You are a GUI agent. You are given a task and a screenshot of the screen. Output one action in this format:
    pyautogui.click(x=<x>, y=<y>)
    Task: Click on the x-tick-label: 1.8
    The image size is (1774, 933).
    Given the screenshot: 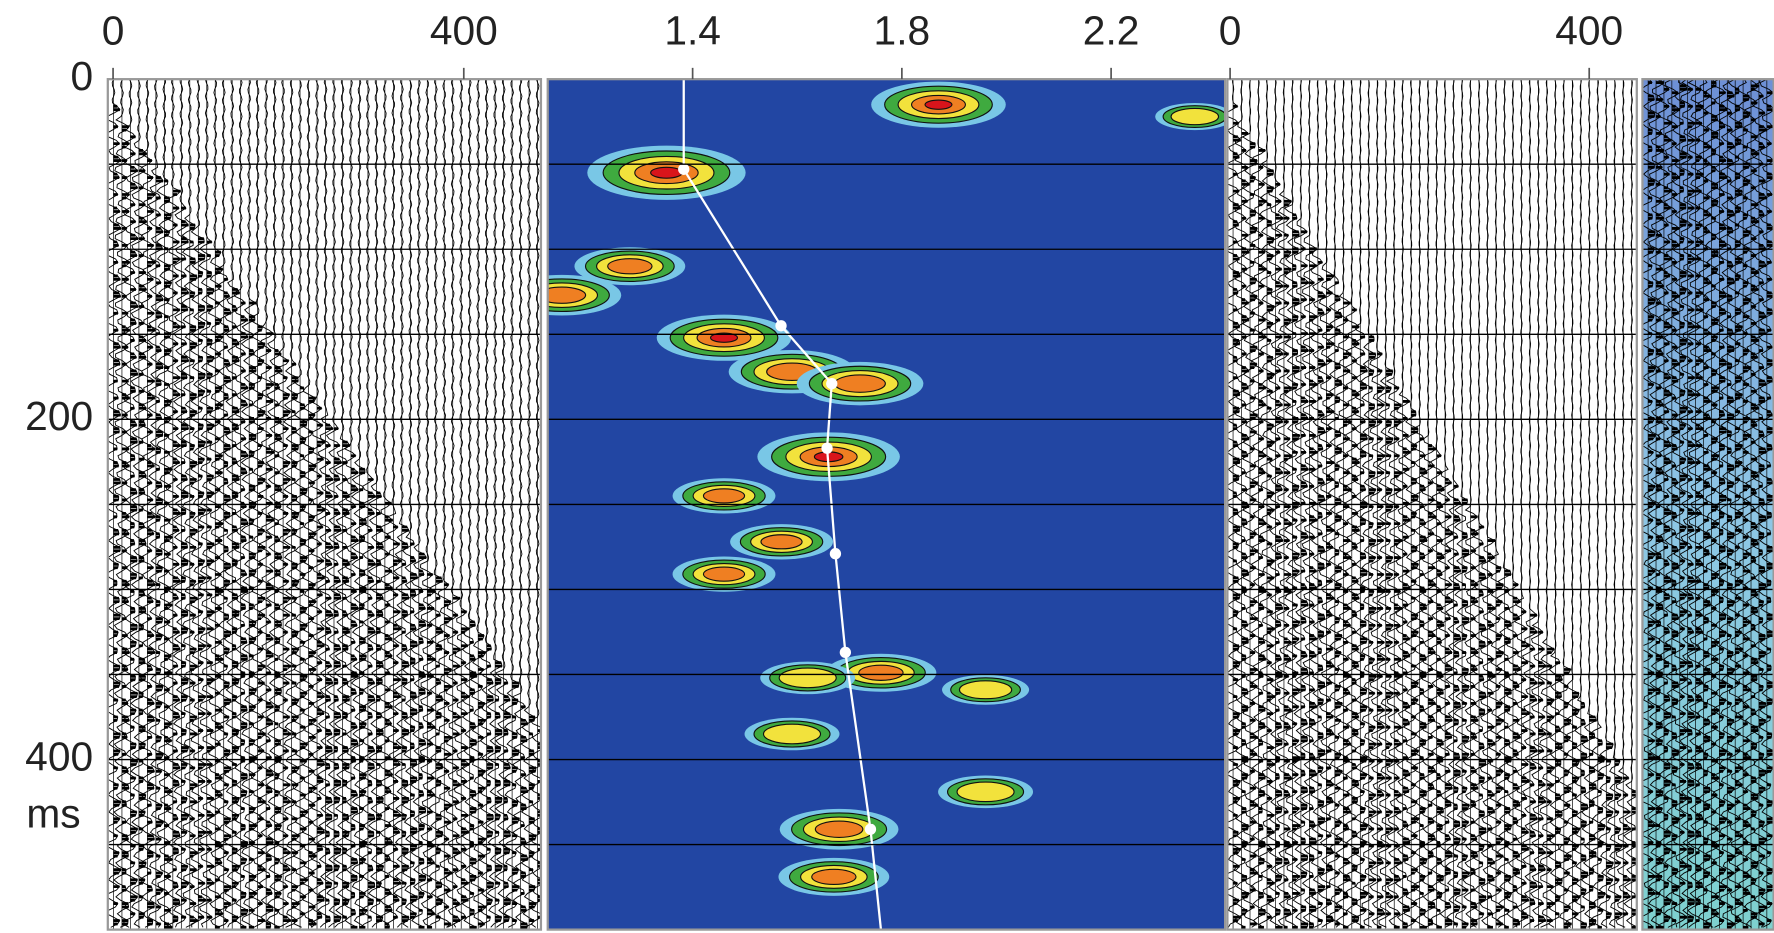 What is the action you would take?
    pyautogui.click(x=902, y=31)
    